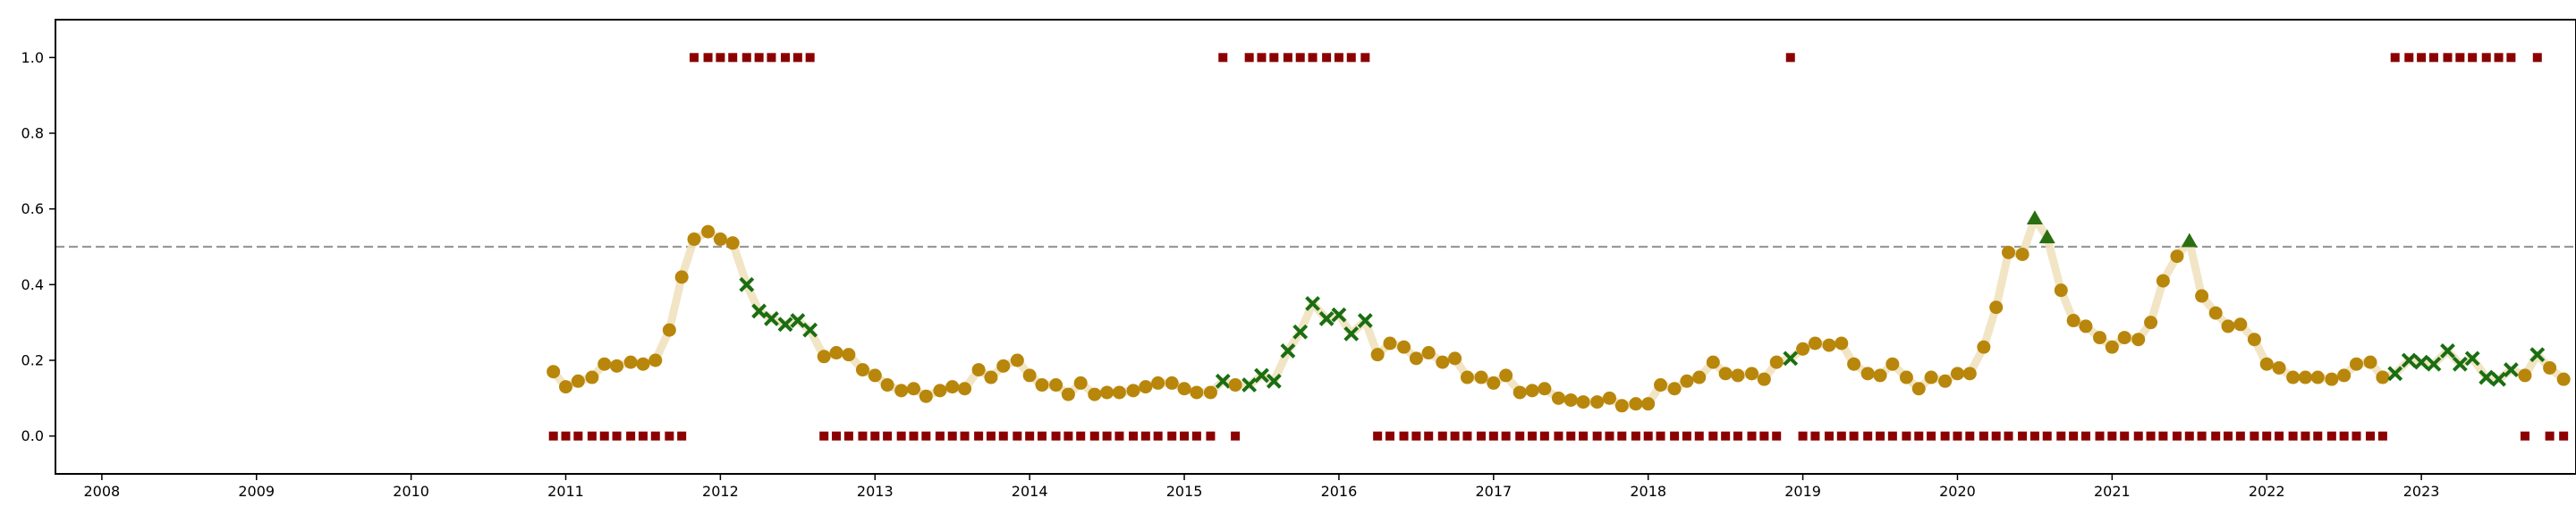 The width and height of the screenshot is (2576, 515). Describe the element at coordinates (2112, 491) in the screenshot. I see `x-tick-label: 2021` at that location.